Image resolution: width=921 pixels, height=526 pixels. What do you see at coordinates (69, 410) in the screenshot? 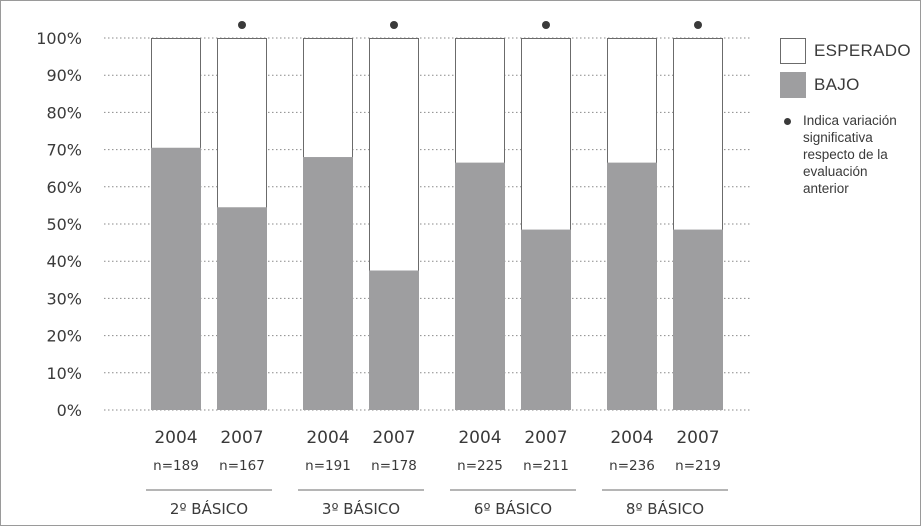
I see `y-tick-label: 0%` at bounding box center [69, 410].